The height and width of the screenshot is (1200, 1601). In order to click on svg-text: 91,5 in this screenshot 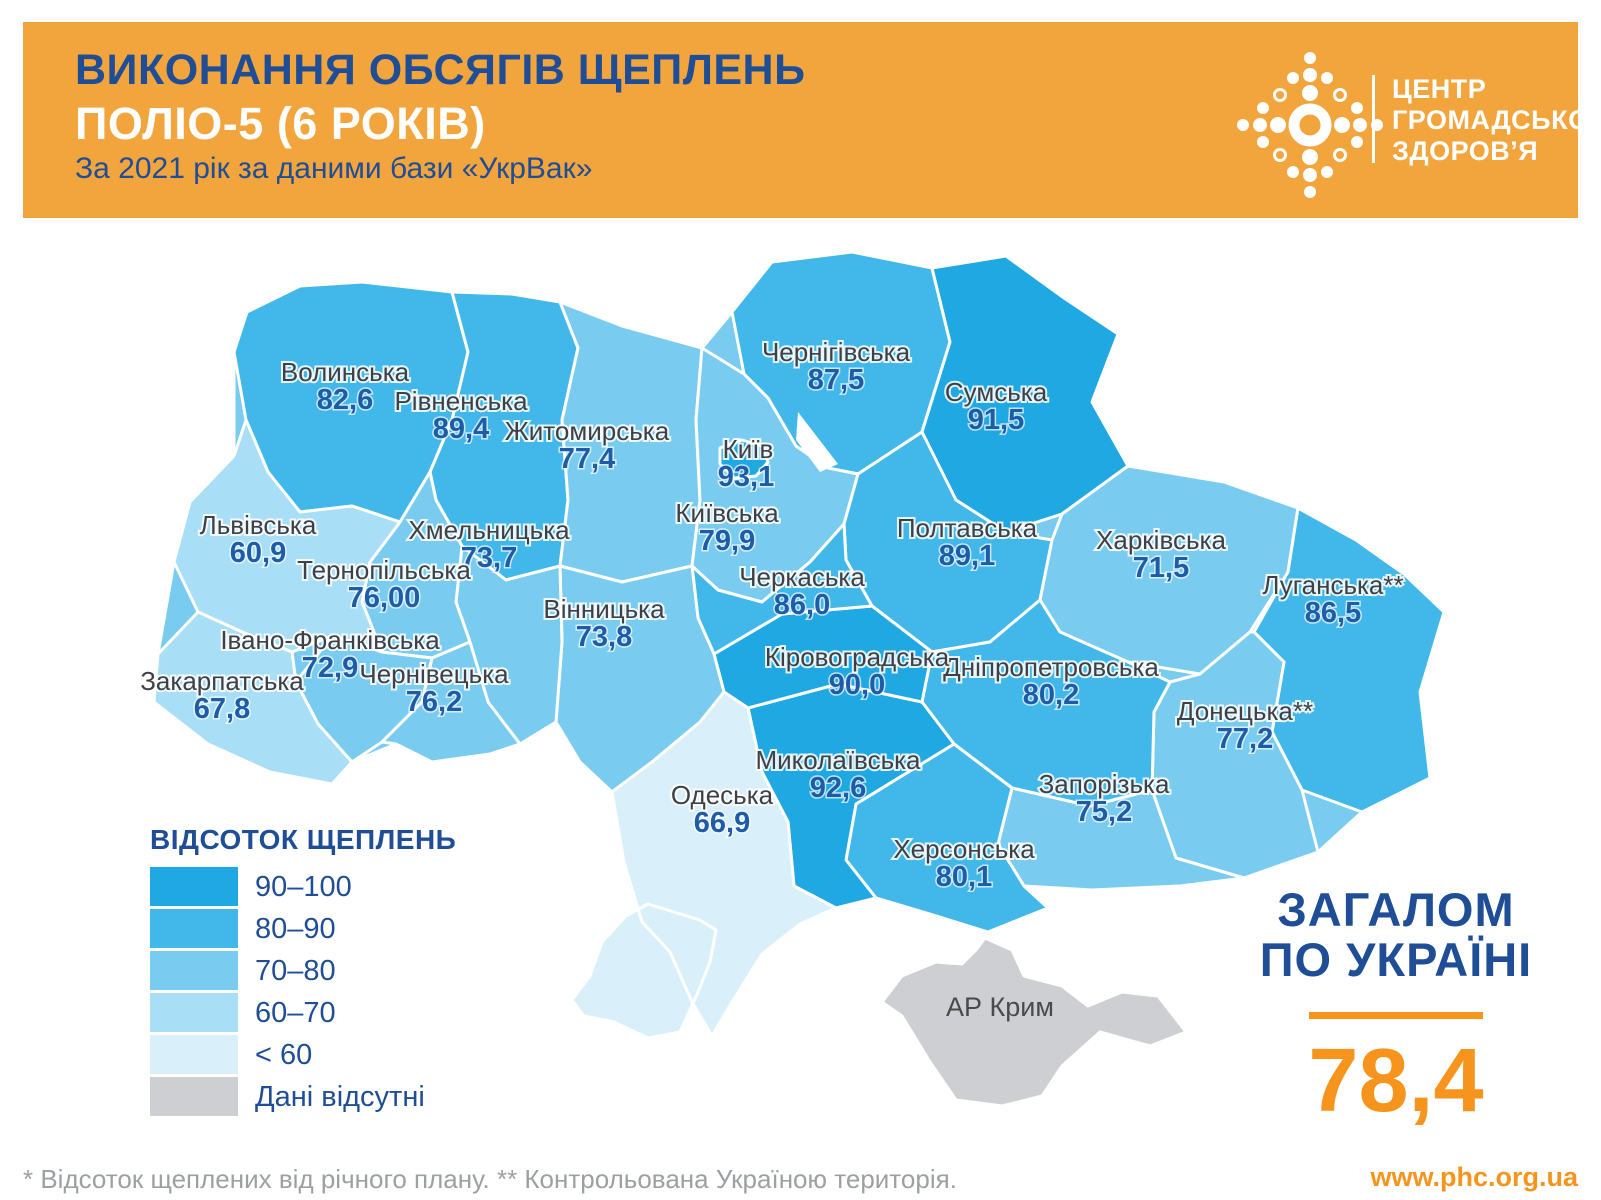, I will do `click(996, 420)`.